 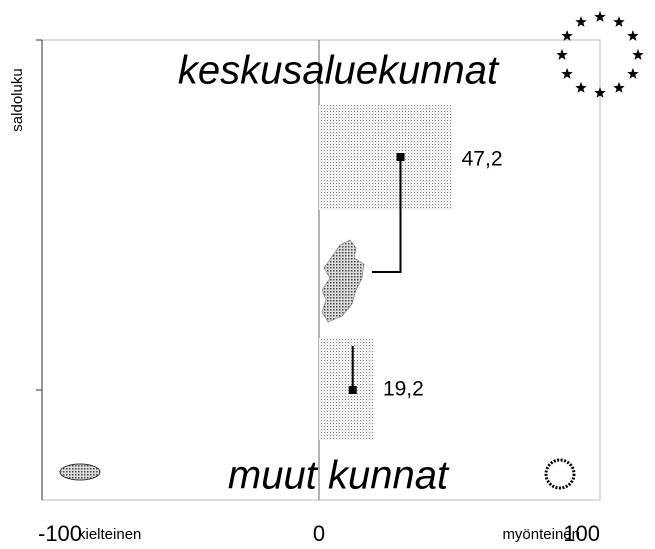 What do you see at coordinates (560, 474) in the screenshot?
I see `sun-icon` at bounding box center [560, 474].